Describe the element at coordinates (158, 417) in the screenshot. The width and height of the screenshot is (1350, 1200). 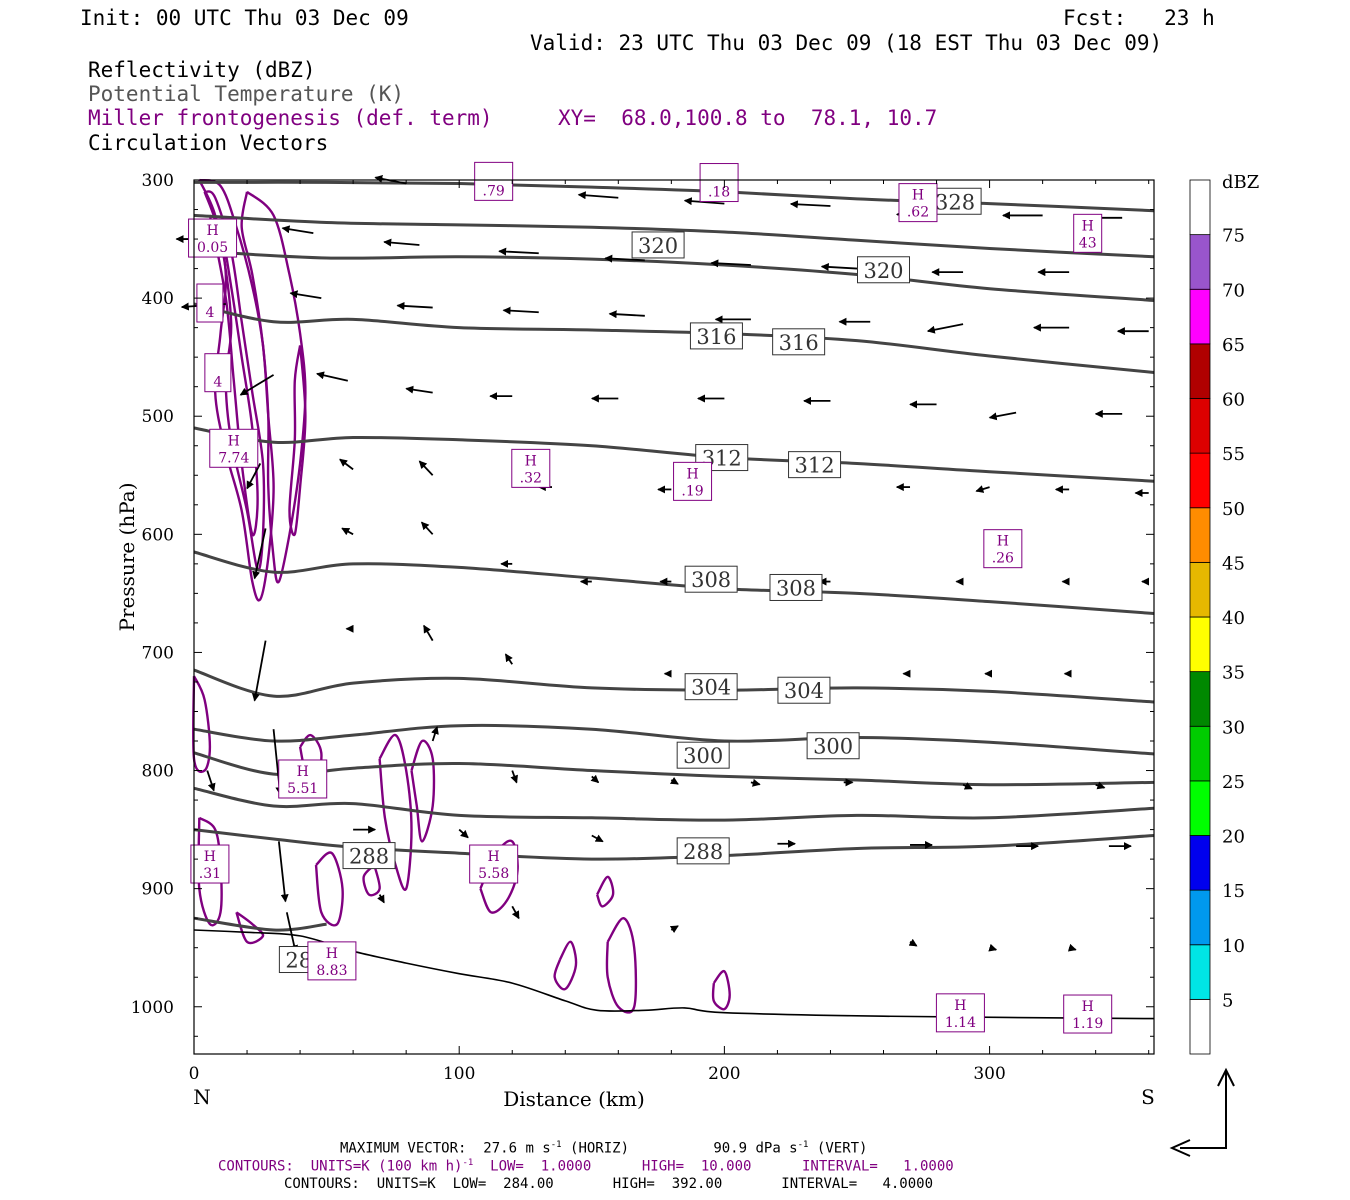
I see `y-tick-label: 500` at that location.